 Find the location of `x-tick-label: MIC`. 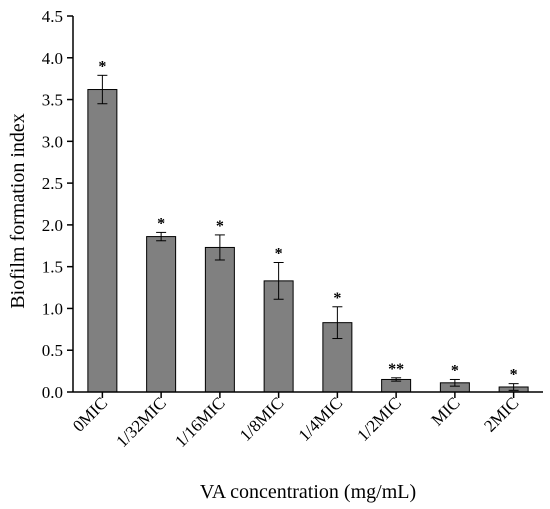

x-tick-label: MIC is located at coordinates (446, 411).